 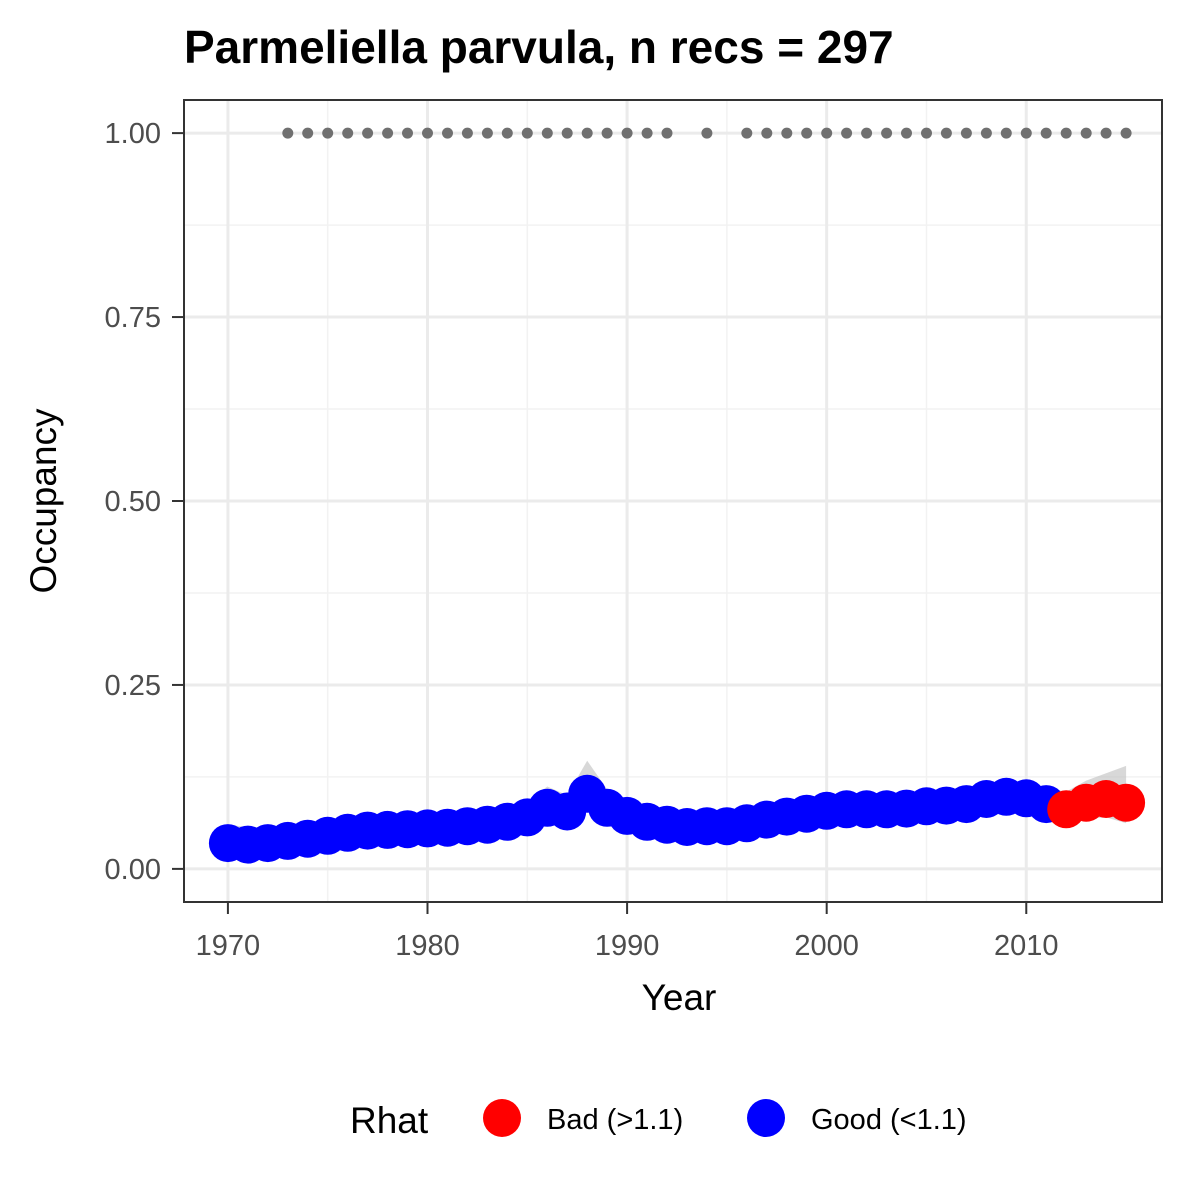 I want to click on y-tick-label: 0.75, so click(x=133, y=318).